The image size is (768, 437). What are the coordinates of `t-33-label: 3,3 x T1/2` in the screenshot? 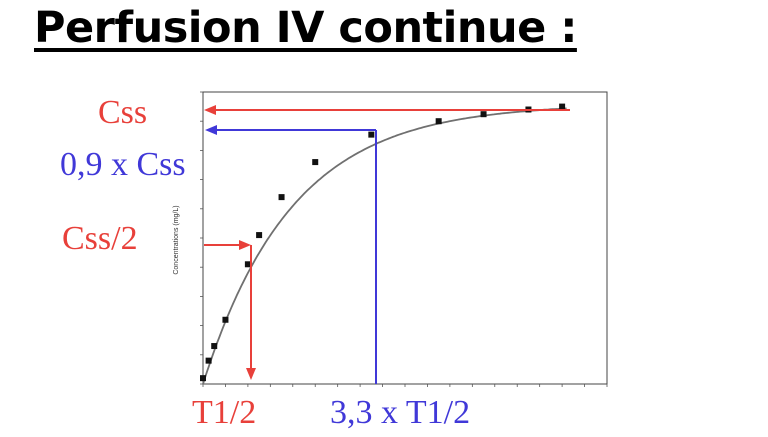 It's located at (400, 412).